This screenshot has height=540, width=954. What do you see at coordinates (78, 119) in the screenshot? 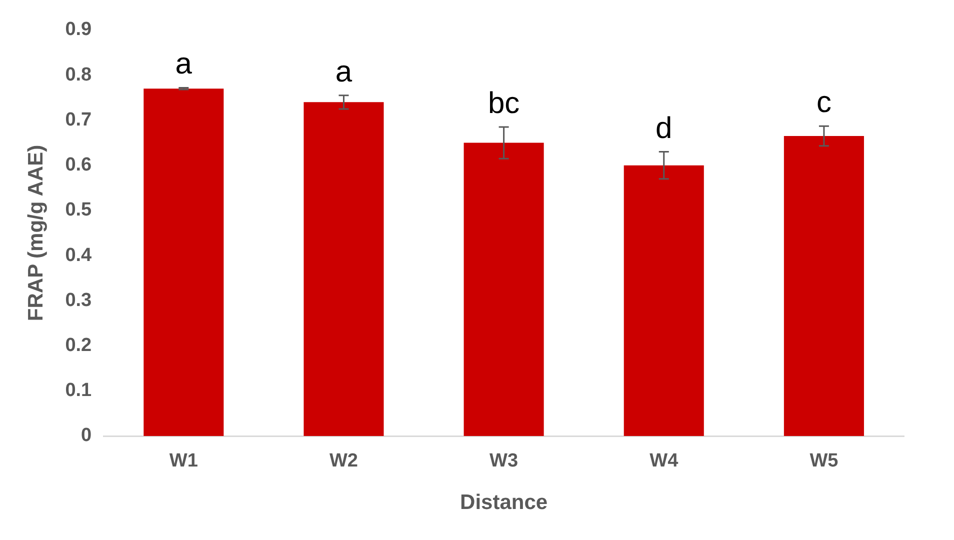
I see `y-tick-label: 0.7` at bounding box center [78, 119].